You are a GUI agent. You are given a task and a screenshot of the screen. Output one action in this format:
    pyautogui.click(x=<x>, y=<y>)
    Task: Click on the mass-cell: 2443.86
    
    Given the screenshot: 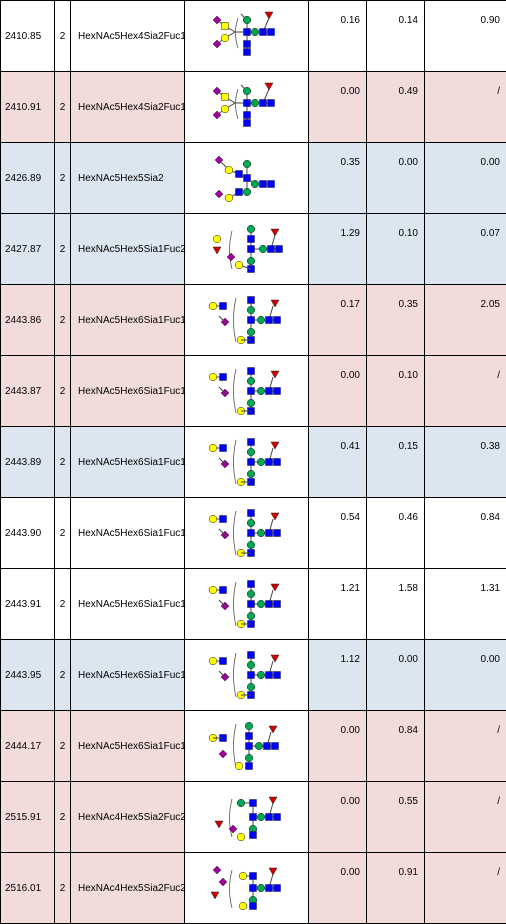 What is the action you would take?
    pyautogui.click(x=28, y=320)
    